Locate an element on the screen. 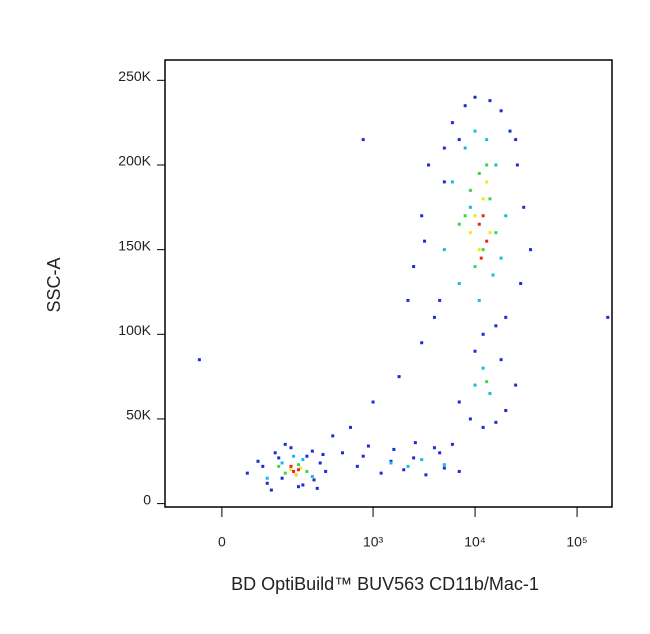 This screenshot has width=650, height=634. x-axis-label: BD OptiBuild™ BUV563 CD11b/Mac-1 is located at coordinates (385, 584).